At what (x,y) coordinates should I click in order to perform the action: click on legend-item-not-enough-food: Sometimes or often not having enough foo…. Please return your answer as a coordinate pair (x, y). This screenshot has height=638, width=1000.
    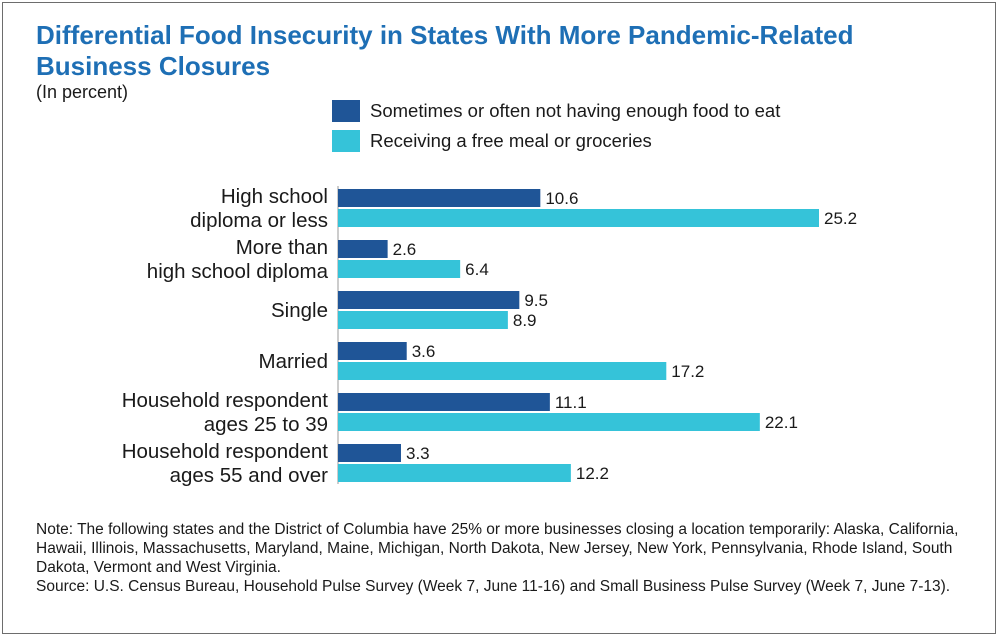
    Looking at the image, I should click on (556, 111).